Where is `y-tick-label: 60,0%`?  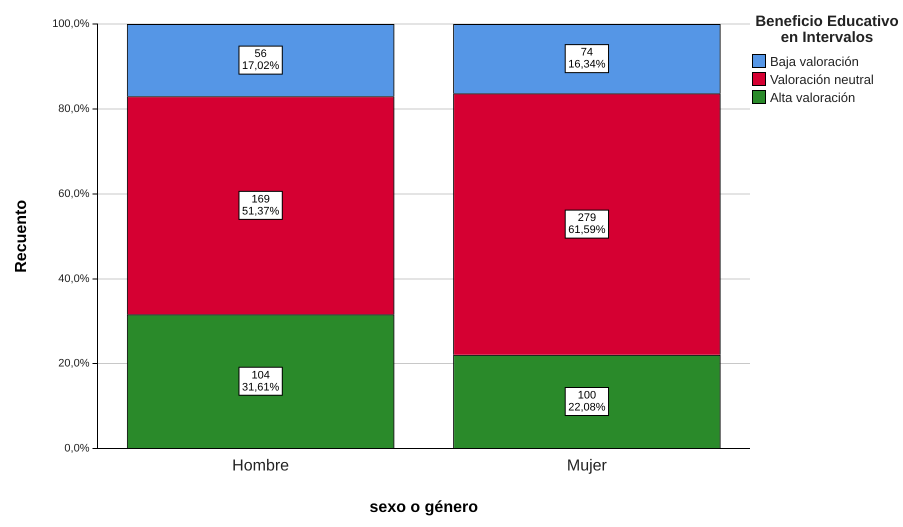
y-tick-label: 60,0% is located at coordinates (74, 194).